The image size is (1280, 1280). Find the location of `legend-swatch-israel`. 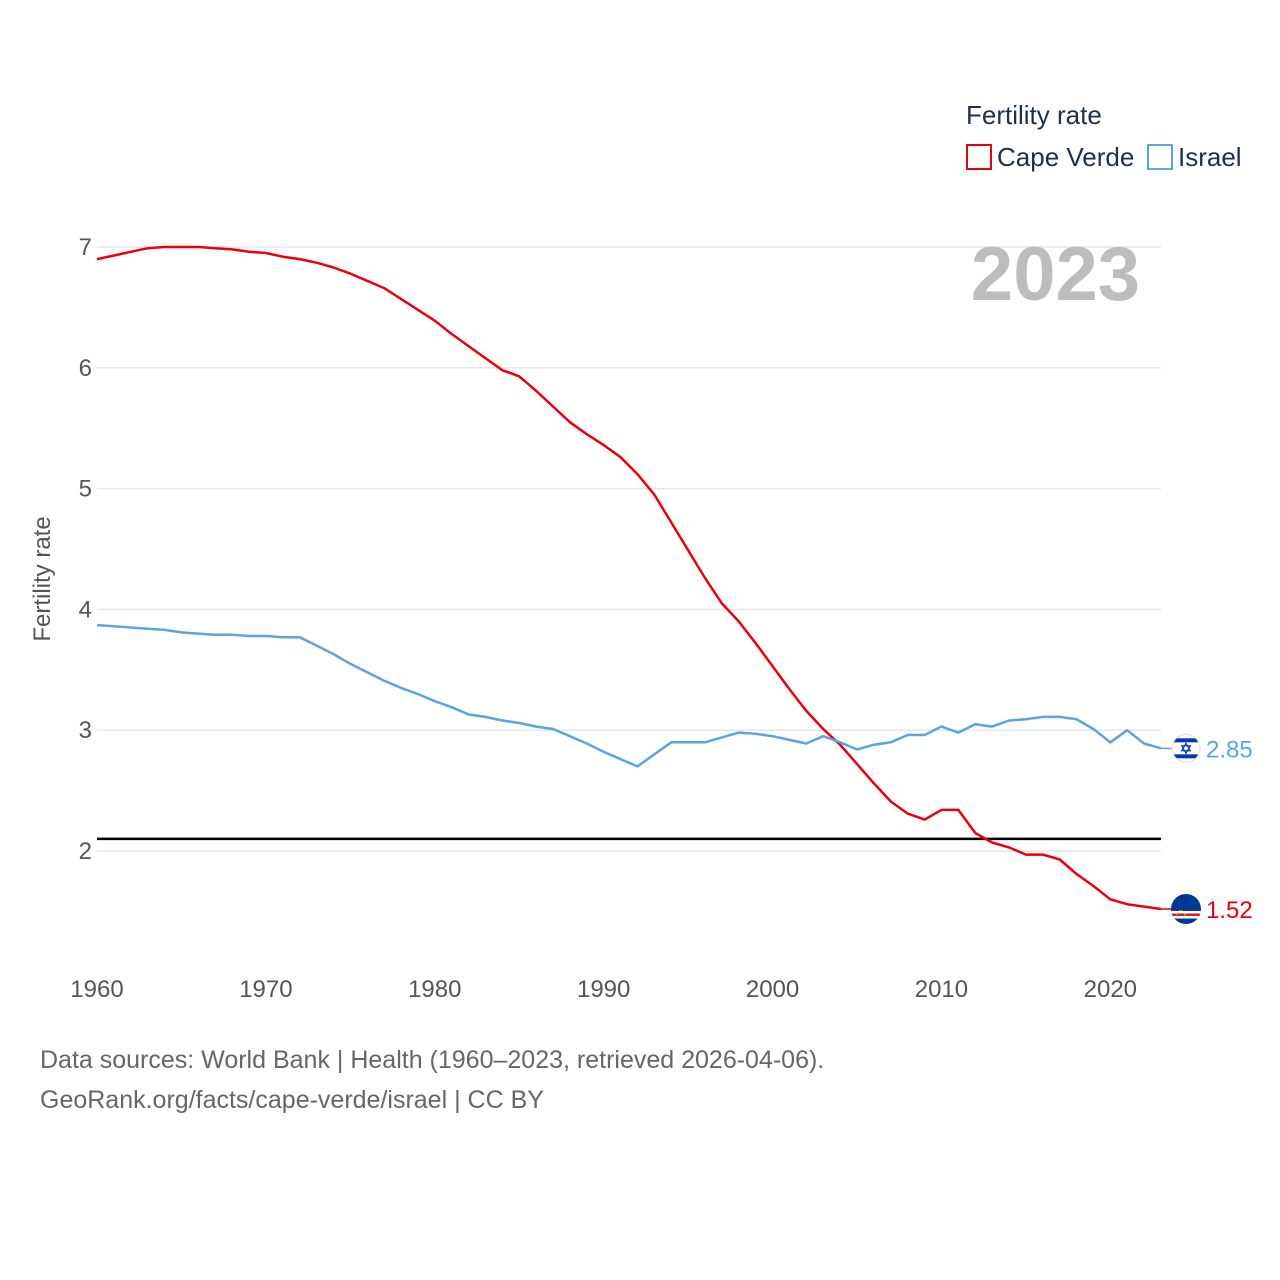

legend-swatch-israel is located at coordinates (1160, 157).